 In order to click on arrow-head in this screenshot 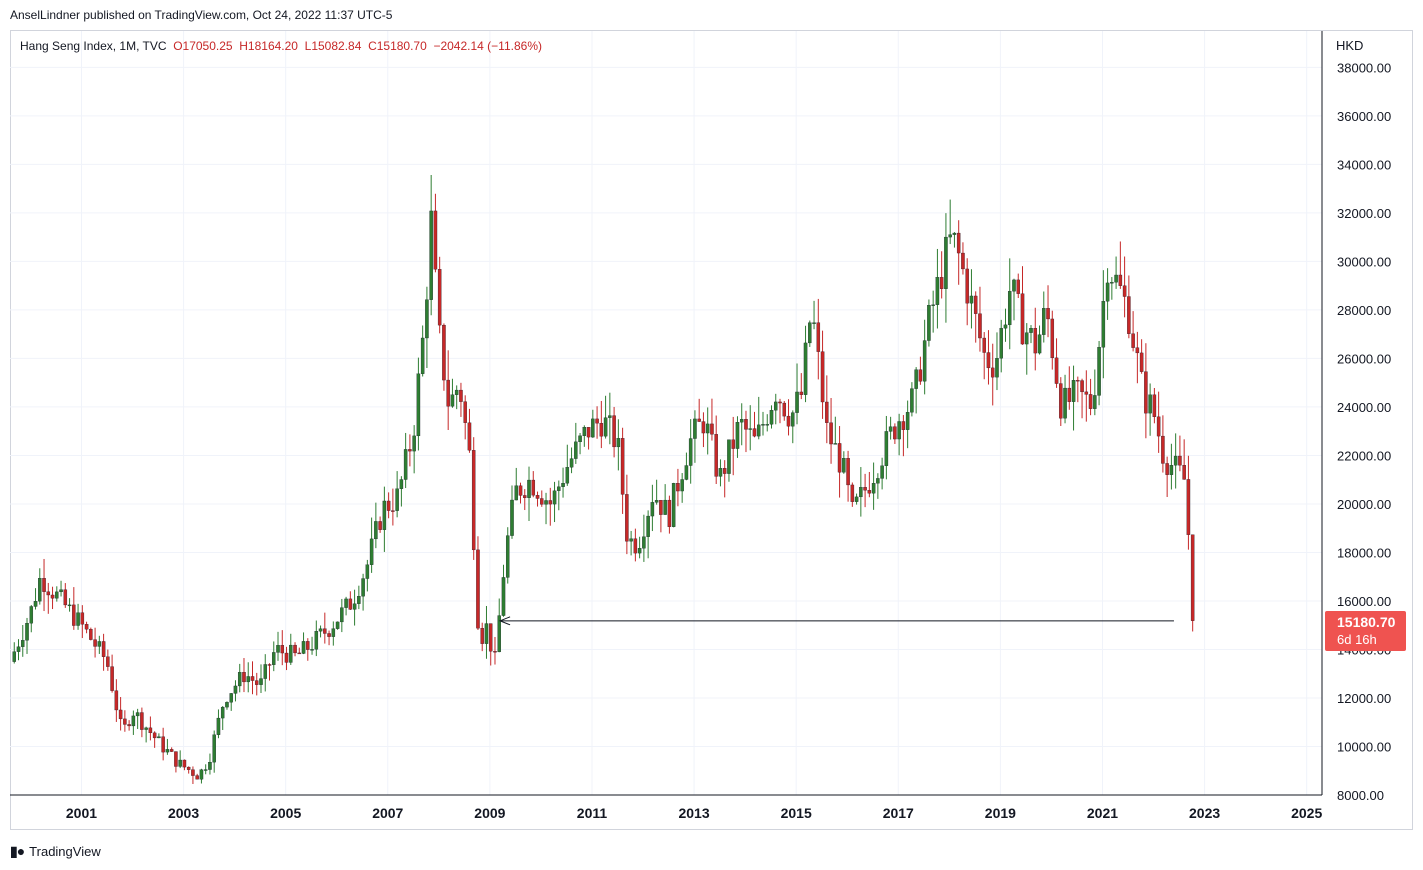, I will do `click(504, 621)`.